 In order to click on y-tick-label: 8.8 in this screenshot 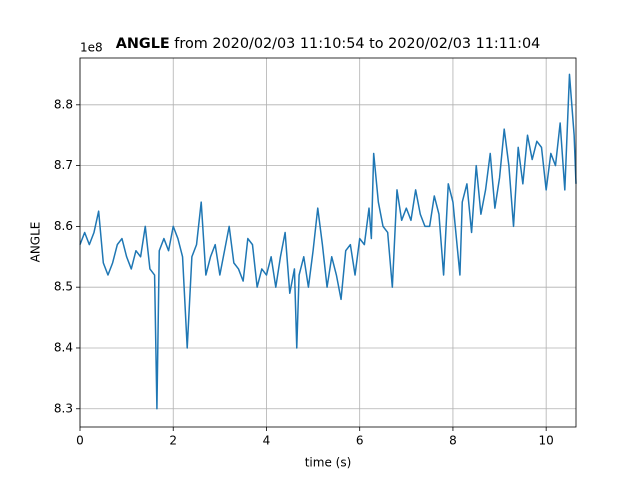, I will do `click(63, 104)`.